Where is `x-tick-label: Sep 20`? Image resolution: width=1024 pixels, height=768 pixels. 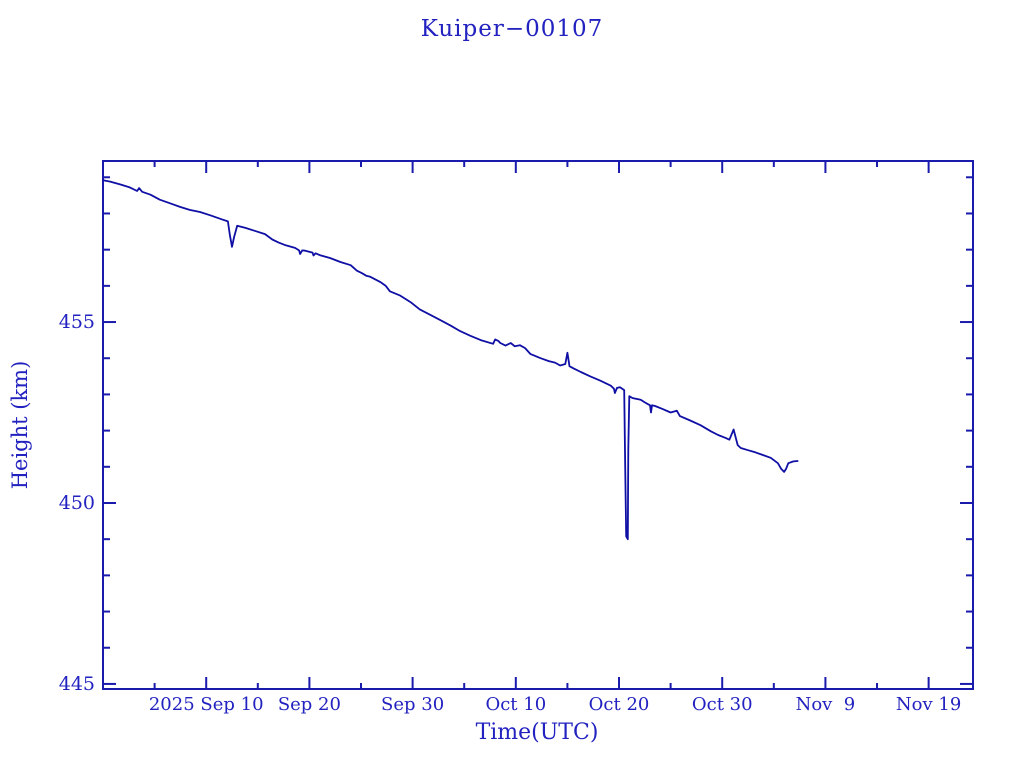 x-tick-label: Sep 20 is located at coordinates (309, 704).